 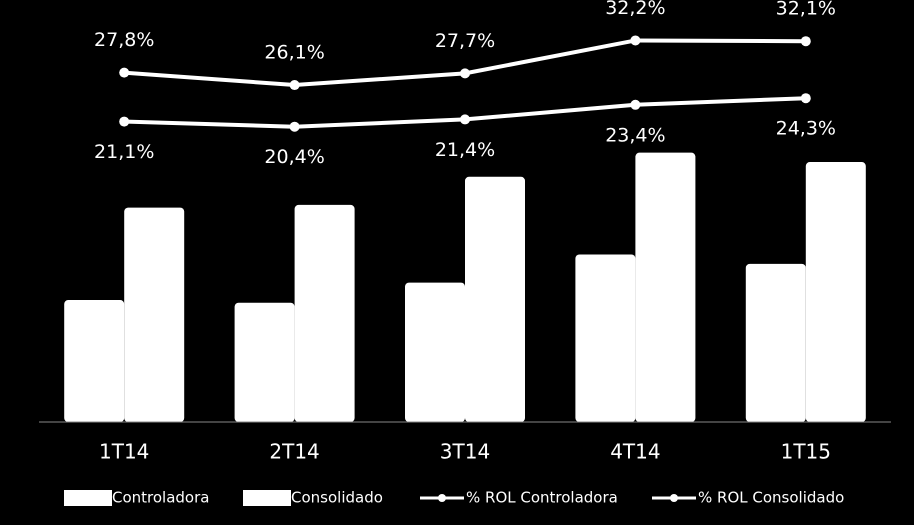 I want to click on x-tick-label: 4T14, so click(x=635, y=452).